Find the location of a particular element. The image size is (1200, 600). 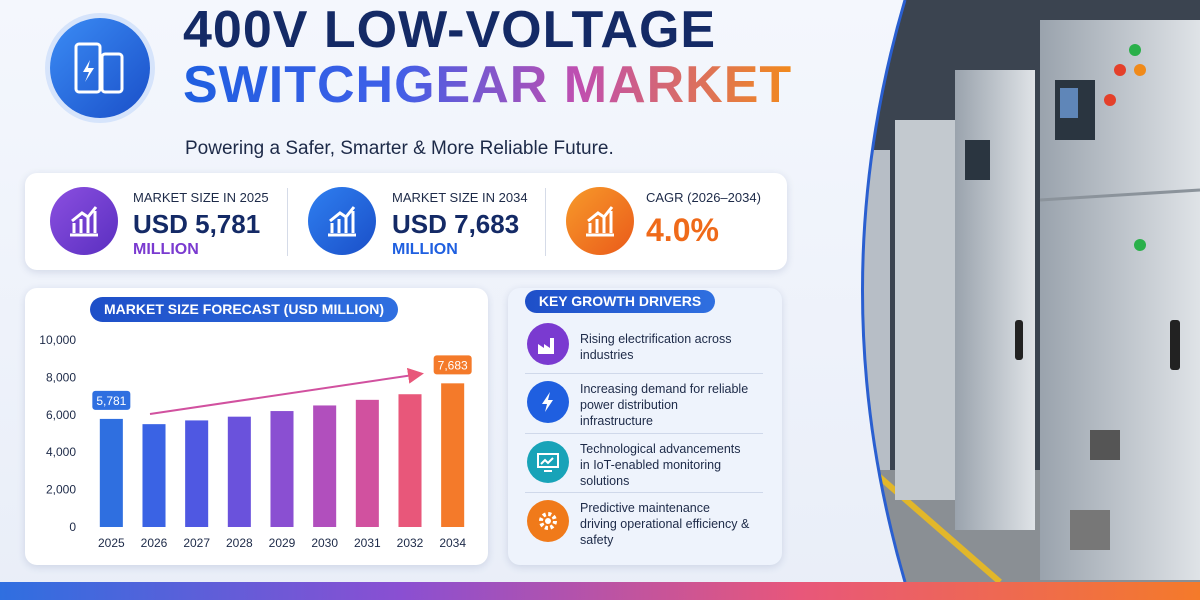

y-tick-label: 8,000 is located at coordinates (61, 377).